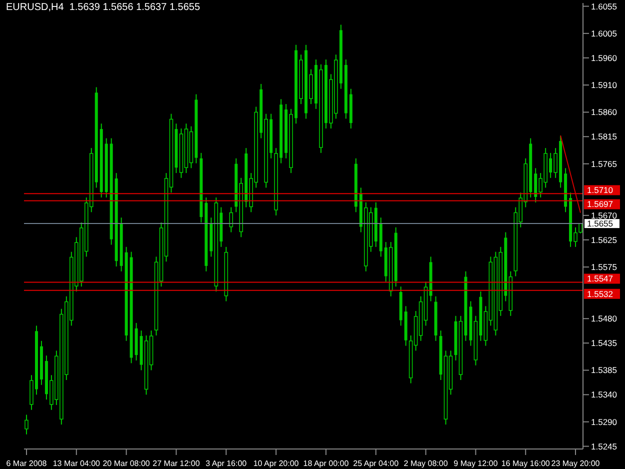  I want to click on y-tick-label: 1.5340, so click(604, 395).